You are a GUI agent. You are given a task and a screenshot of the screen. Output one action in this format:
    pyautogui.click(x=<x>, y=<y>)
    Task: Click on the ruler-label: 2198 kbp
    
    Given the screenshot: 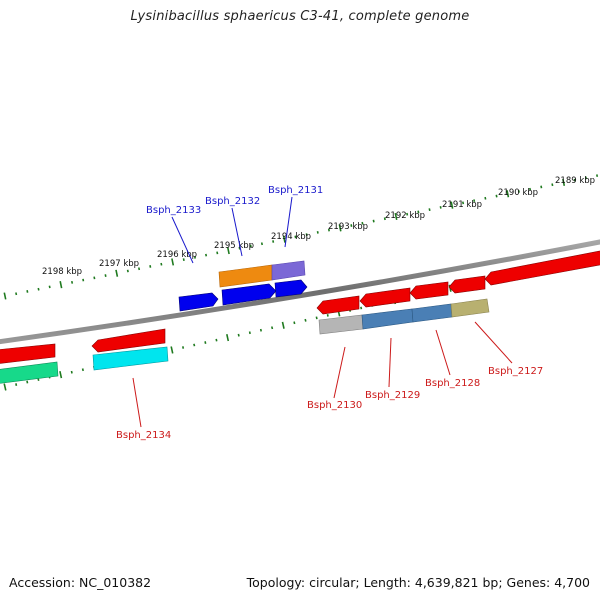 What is the action you would take?
    pyautogui.click(x=62, y=272)
    